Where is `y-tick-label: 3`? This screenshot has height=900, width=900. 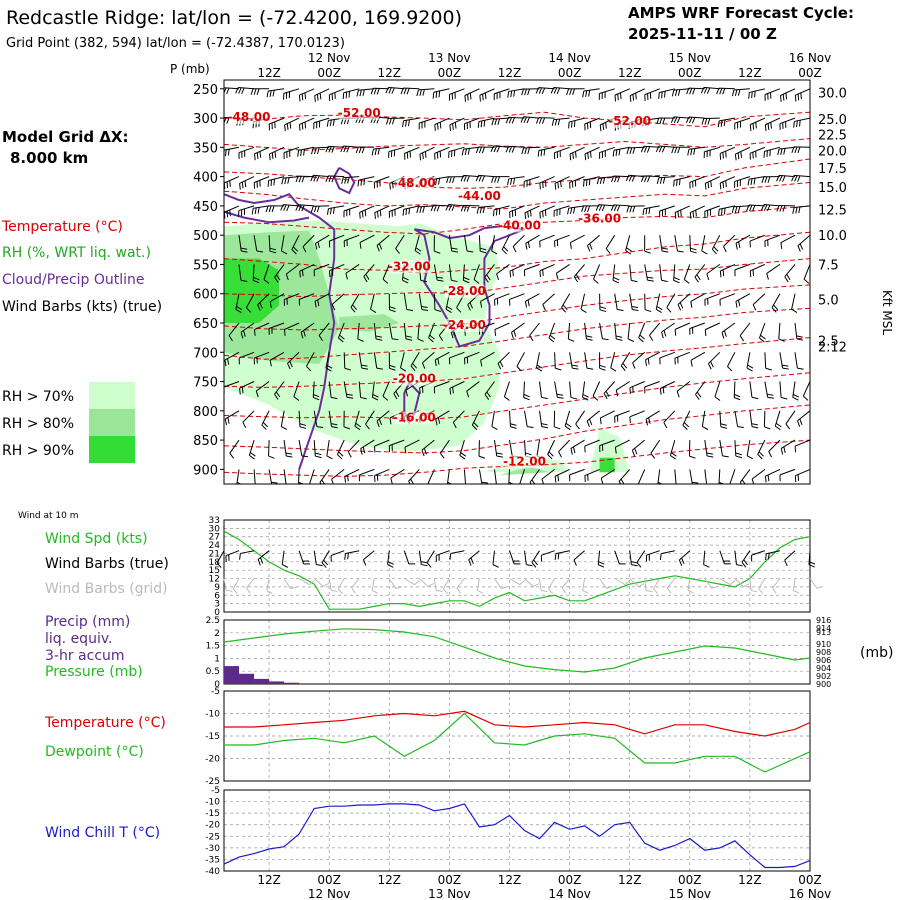 y-tick-label: 3 is located at coordinates (217, 605).